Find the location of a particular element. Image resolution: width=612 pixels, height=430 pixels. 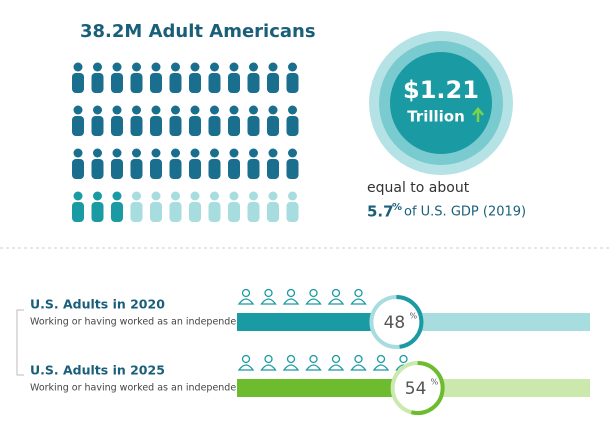

badge-inner is located at coordinates (441, 103).